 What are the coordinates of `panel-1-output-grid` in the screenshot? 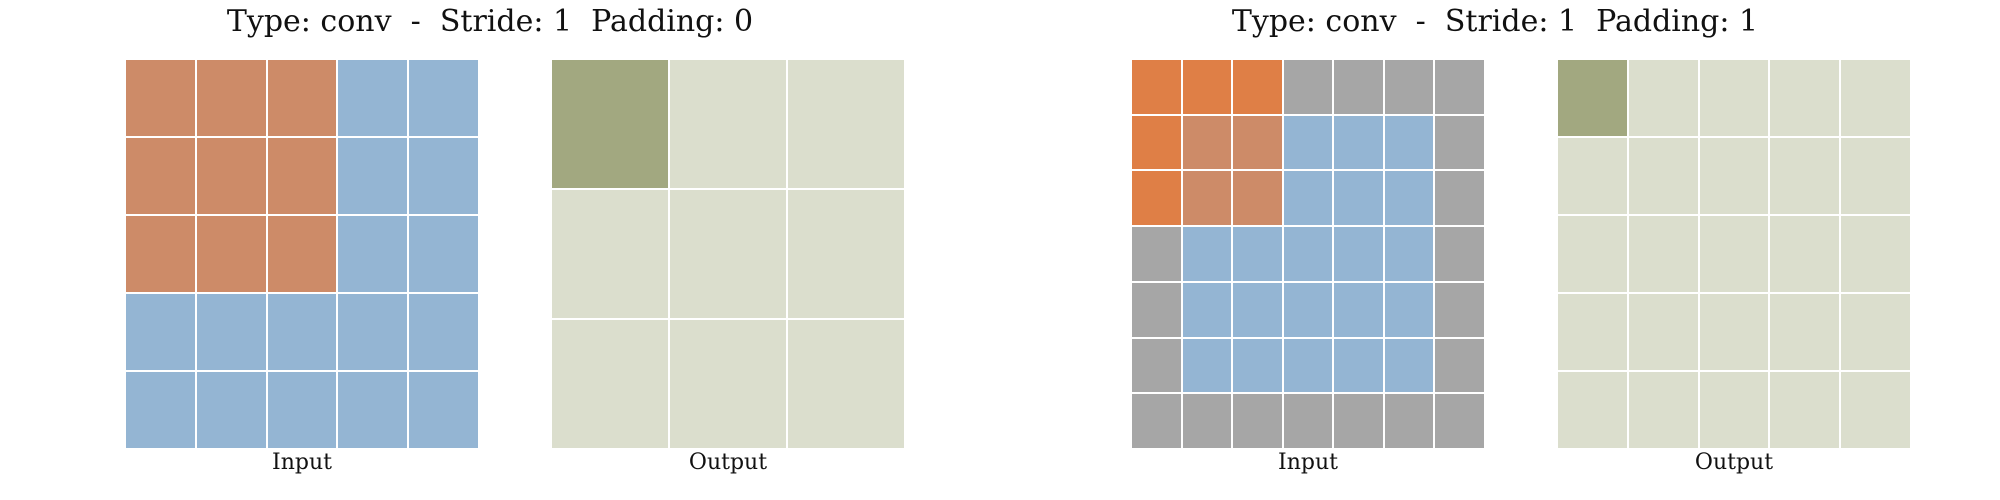 It's located at (728, 254).